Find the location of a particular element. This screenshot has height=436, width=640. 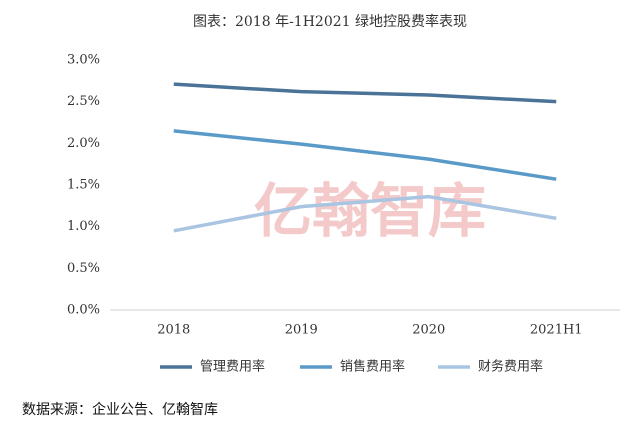

x-tick-label: 2020 is located at coordinates (428, 330).